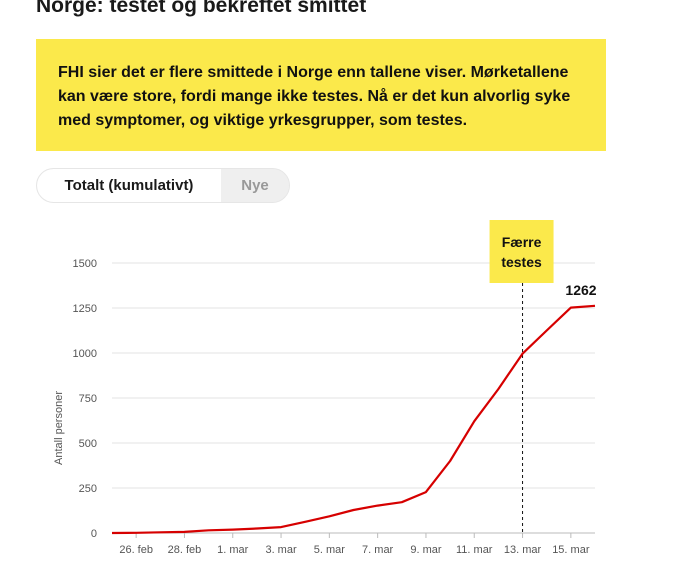  What do you see at coordinates (129, 185) in the screenshot?
I see `toggle-total-button: Totalt (kumulativt)` at bounding box center [129, 185].